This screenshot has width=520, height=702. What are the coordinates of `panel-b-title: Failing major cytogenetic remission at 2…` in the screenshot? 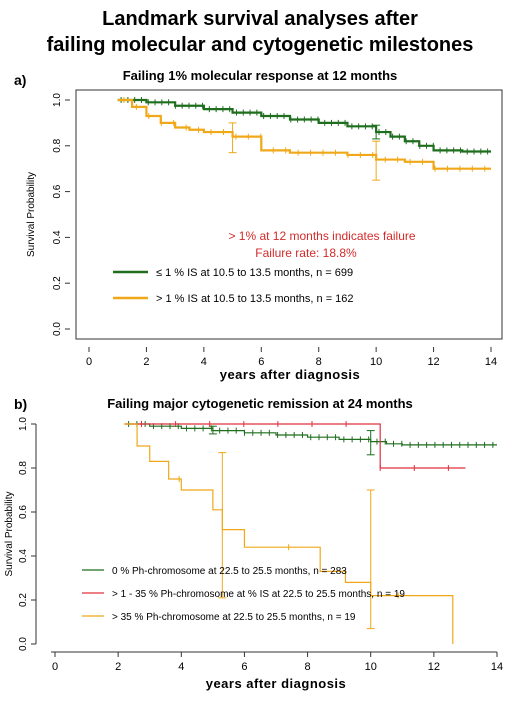 It's located at (260, 403).